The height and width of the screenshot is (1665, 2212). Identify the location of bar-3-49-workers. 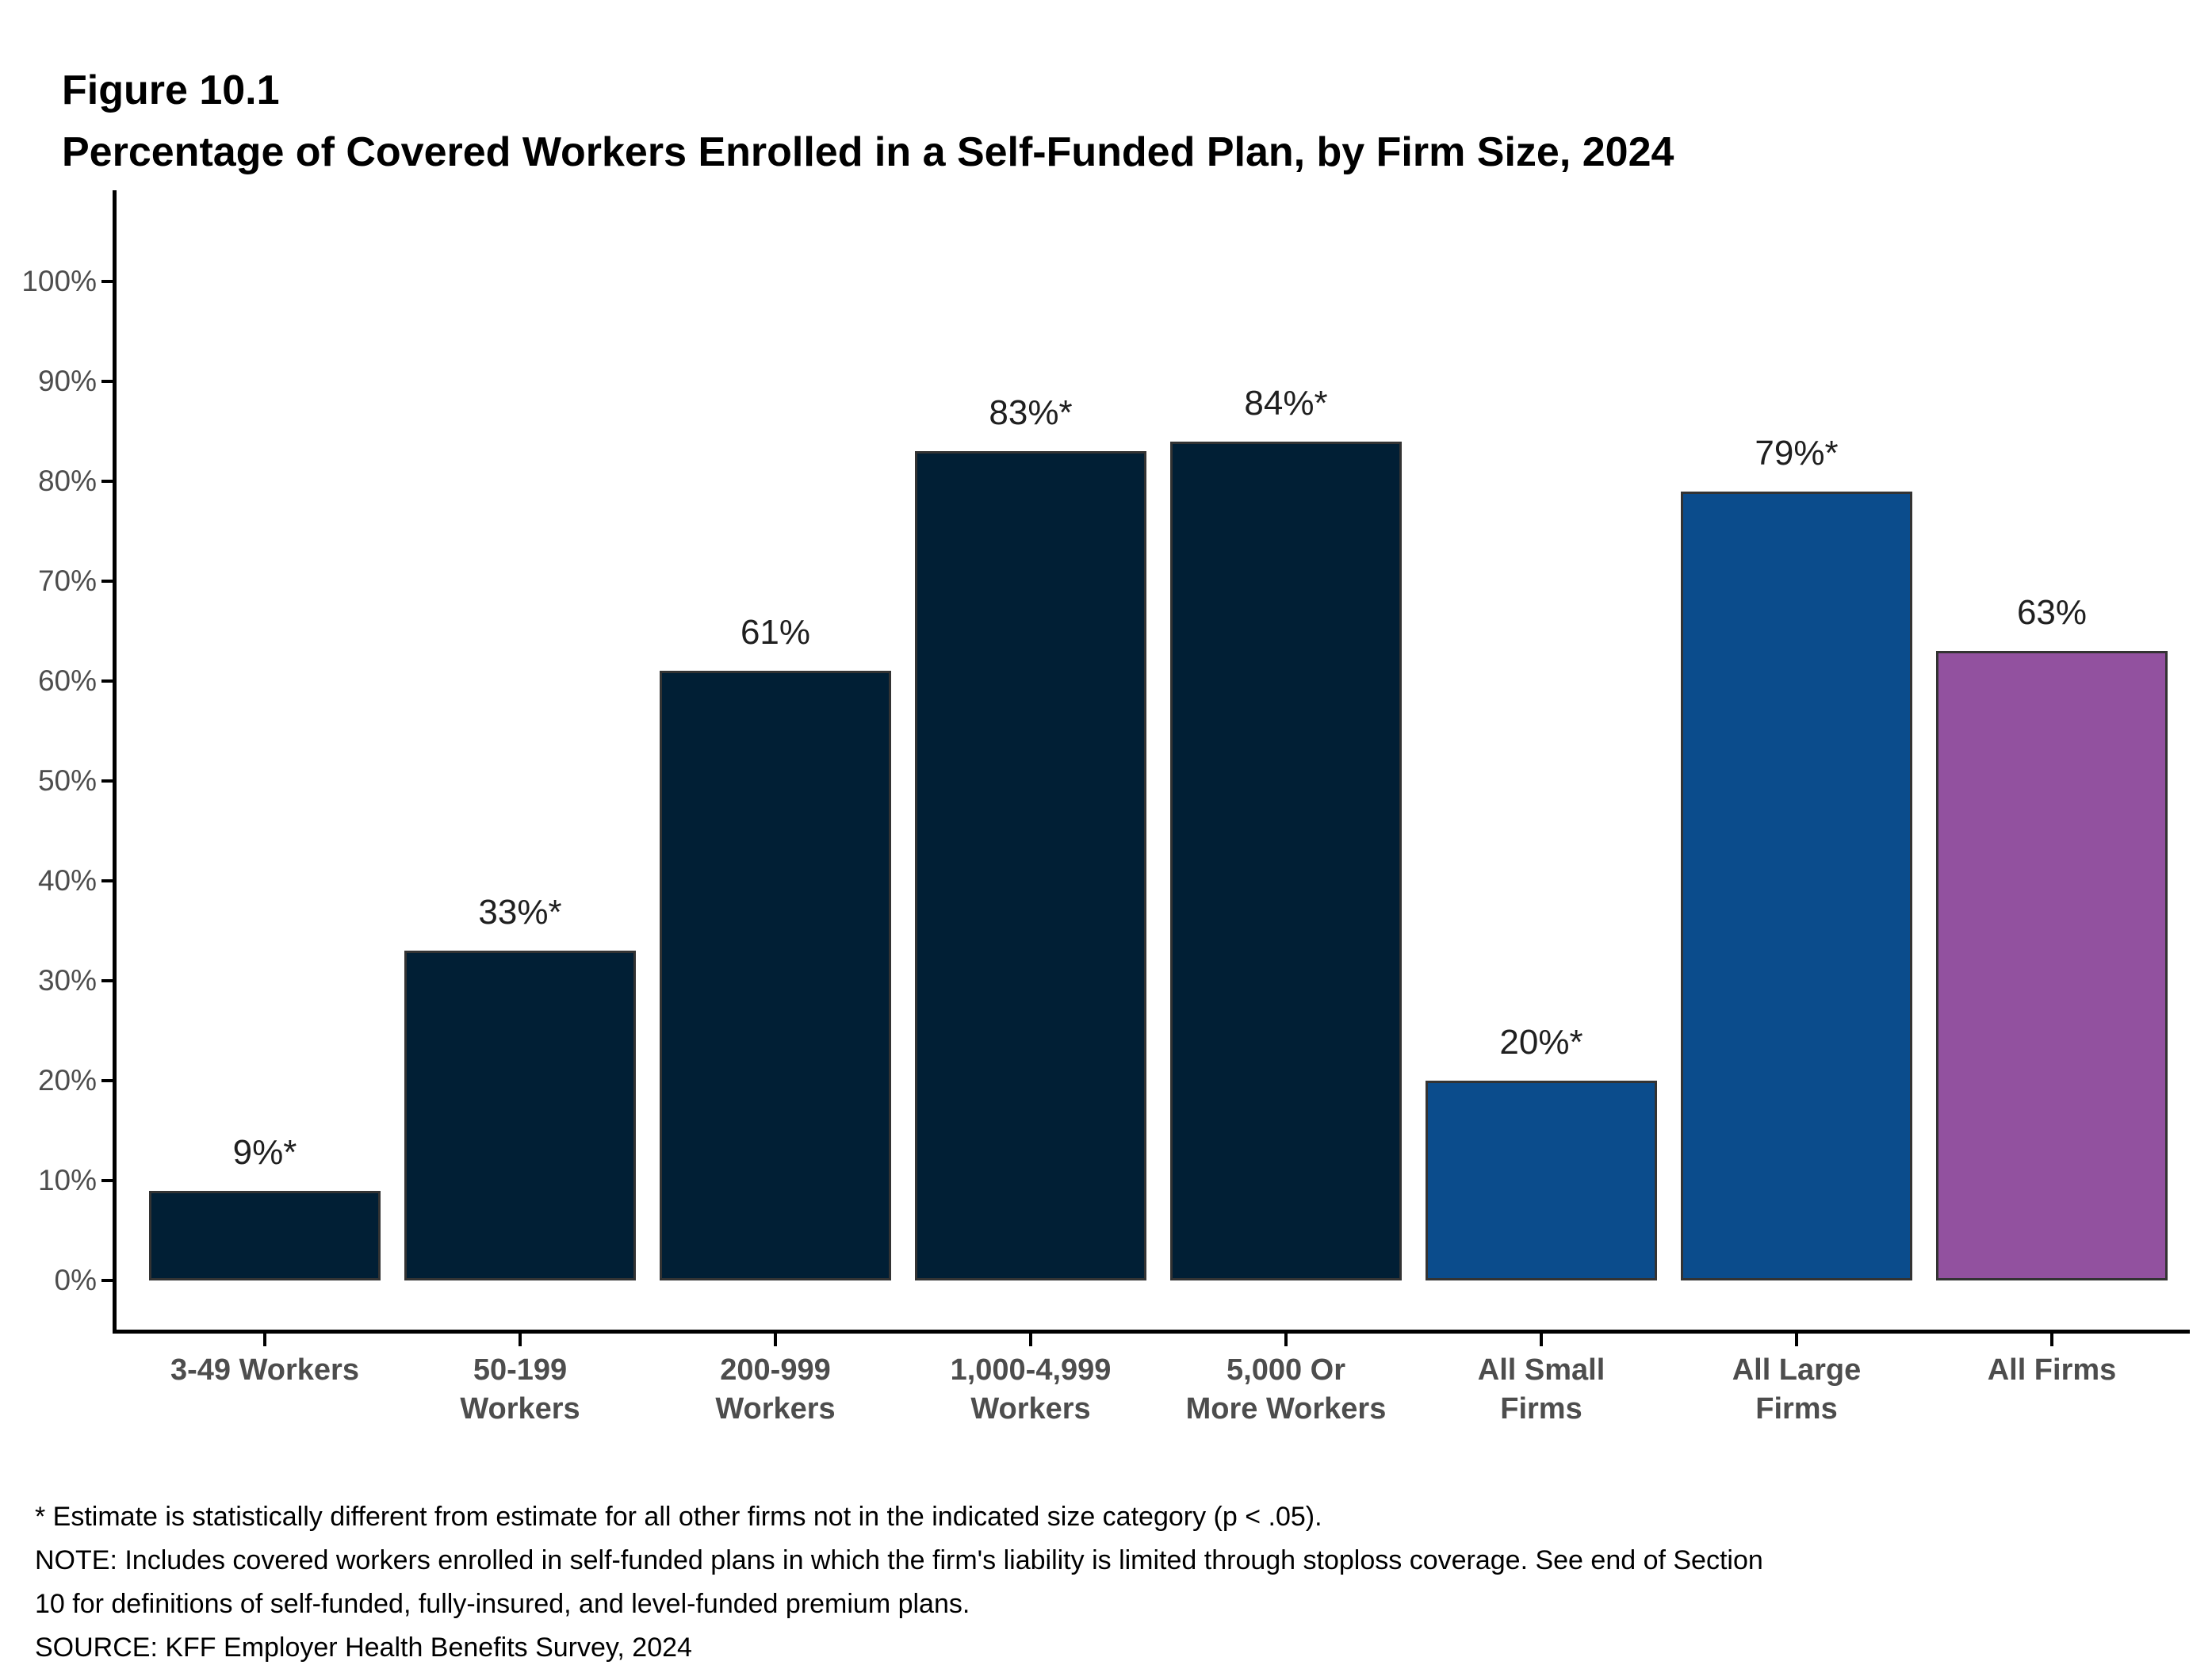
(265, 1235).